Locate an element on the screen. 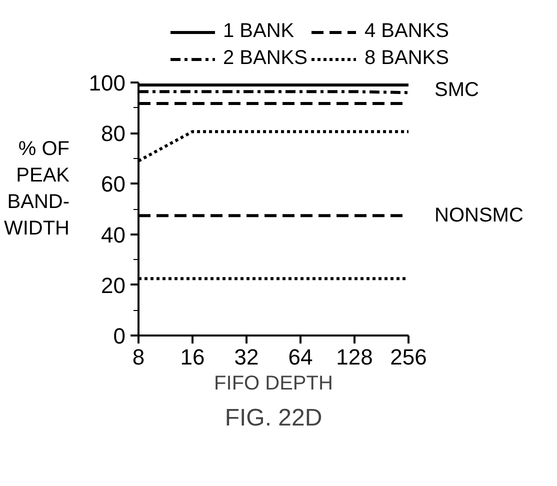 The image size is (557, 486). x-tick-label: 16 is located at coordinates (192, 357).